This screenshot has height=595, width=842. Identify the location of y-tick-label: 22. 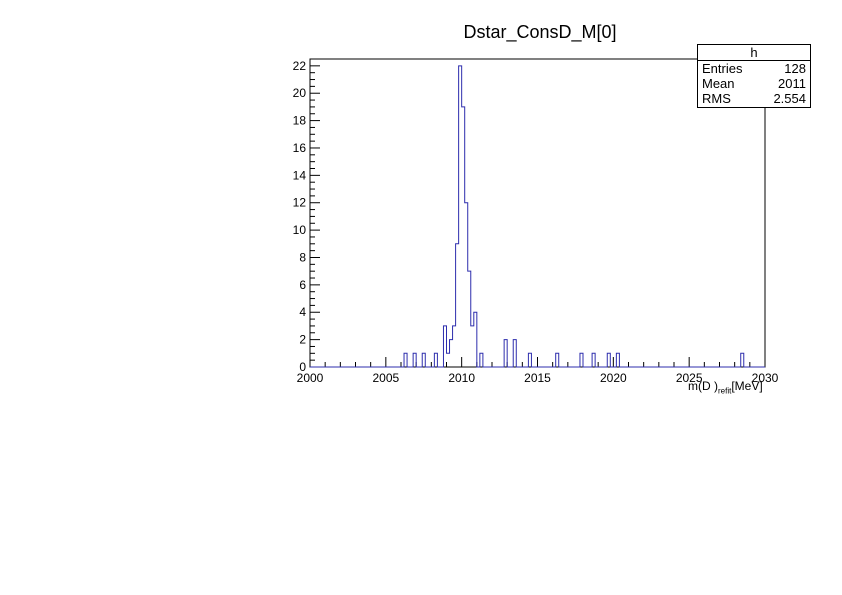
(300, 66).